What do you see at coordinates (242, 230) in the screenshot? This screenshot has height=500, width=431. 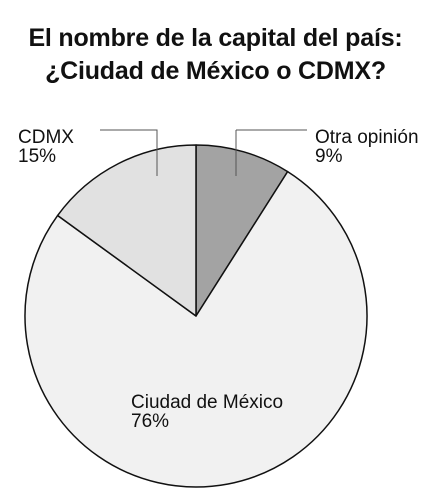 I see `pie-slice-otra-opinion` at bounding box center [242, 230].